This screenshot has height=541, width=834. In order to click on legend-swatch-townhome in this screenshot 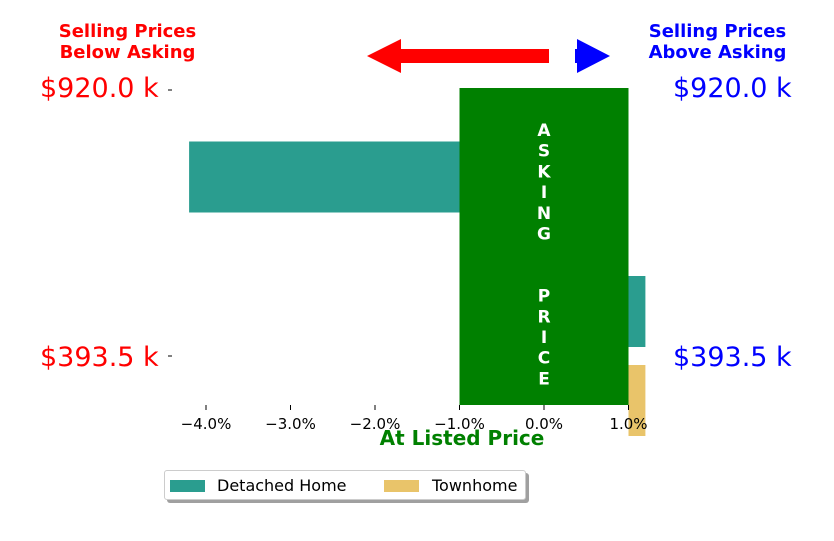, I will do `click(401, 486)`.